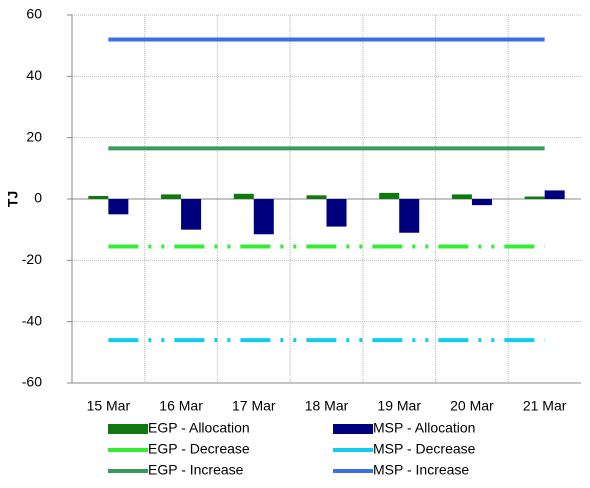 The height and width of the screenshot is (488, 590). Describe the element at coordinates (34, 75) in the screenshot. I see `y-tick-label: 40` at that location.